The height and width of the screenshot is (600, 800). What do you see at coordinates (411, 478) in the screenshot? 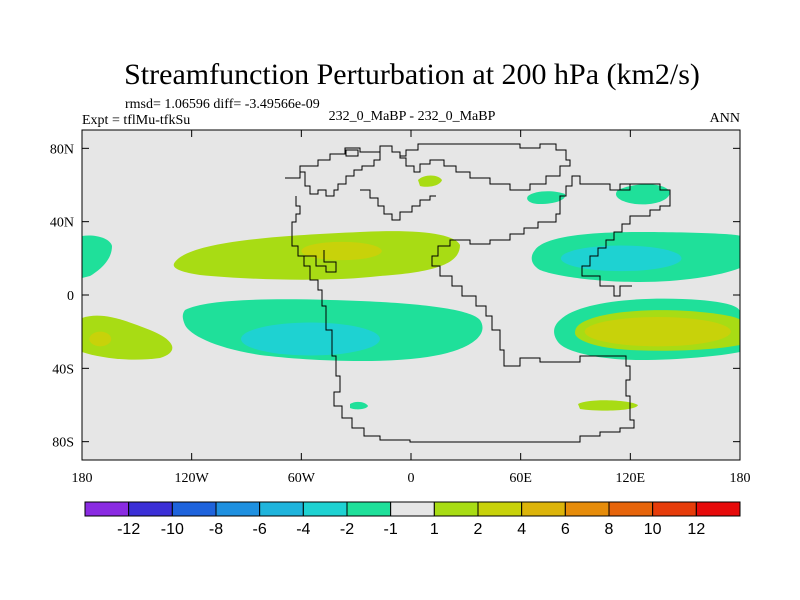
I see `x-tick-label: 0` at bounding box center [411, 478].